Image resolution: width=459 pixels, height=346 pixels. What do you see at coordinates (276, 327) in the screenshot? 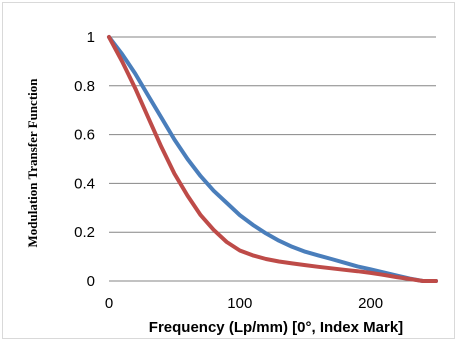
I see `x-axis-label: Frequency (Lp/mm) [0°, Index Mark]` at bounding box center [276, 327].